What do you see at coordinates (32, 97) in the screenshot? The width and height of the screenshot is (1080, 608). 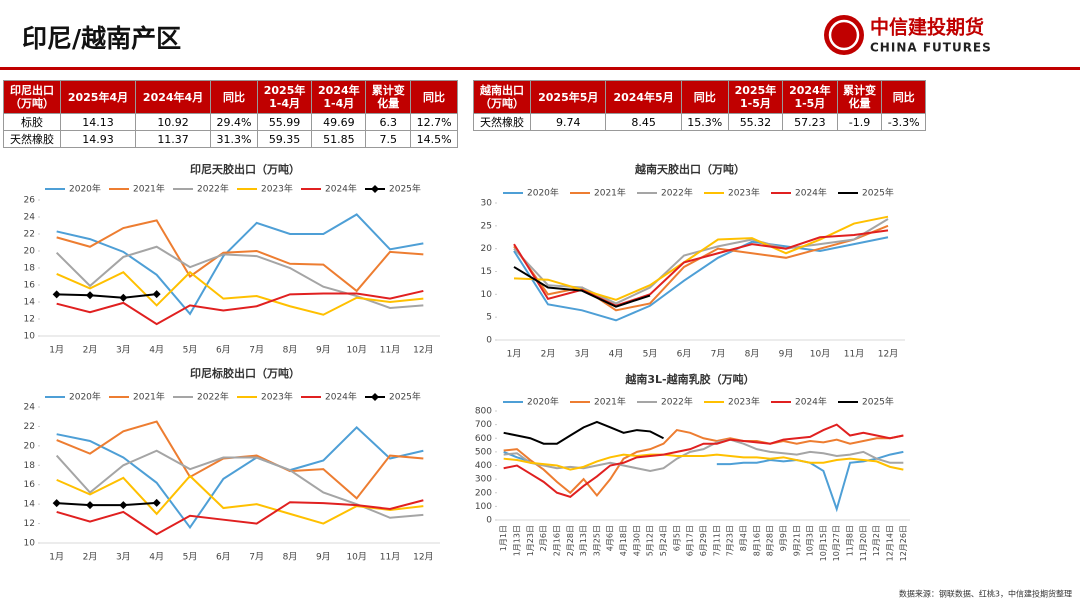 I see `table-cell: 印尼出口 （万吨）` at bounding box center [32, 97].